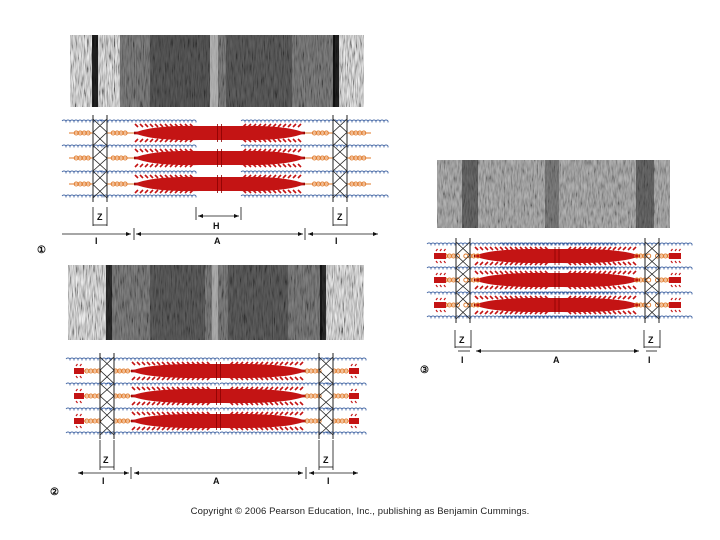 This screenshot has width=720, height=540. Describe the element at coordinates (204, 469) in the screenshot. I see `band-labels-2: Z Z I A I ②` at that location.